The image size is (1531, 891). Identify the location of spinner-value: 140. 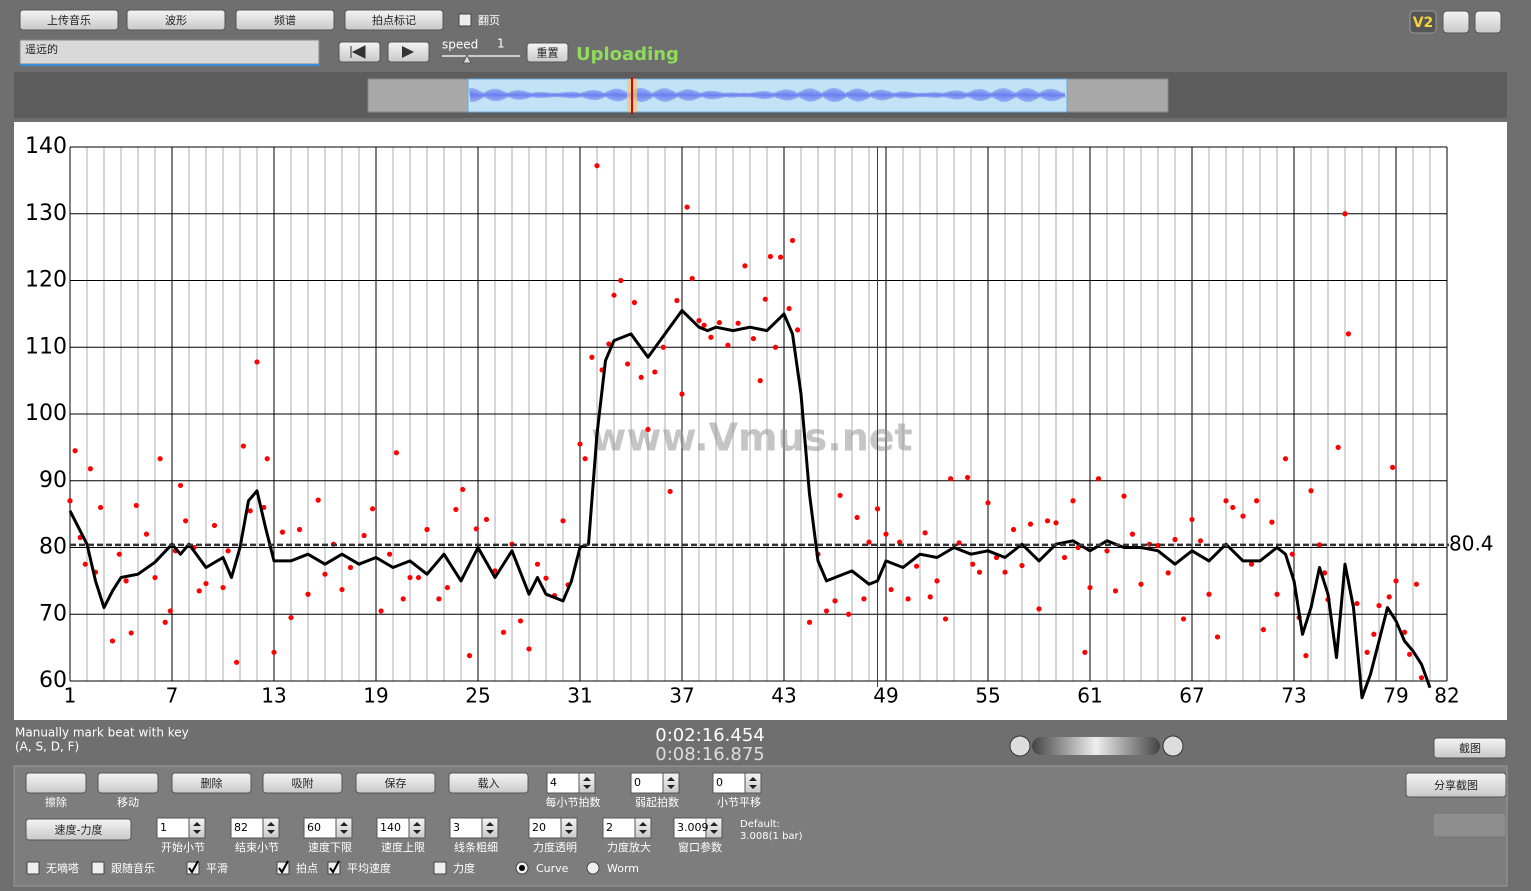
(390, 827).